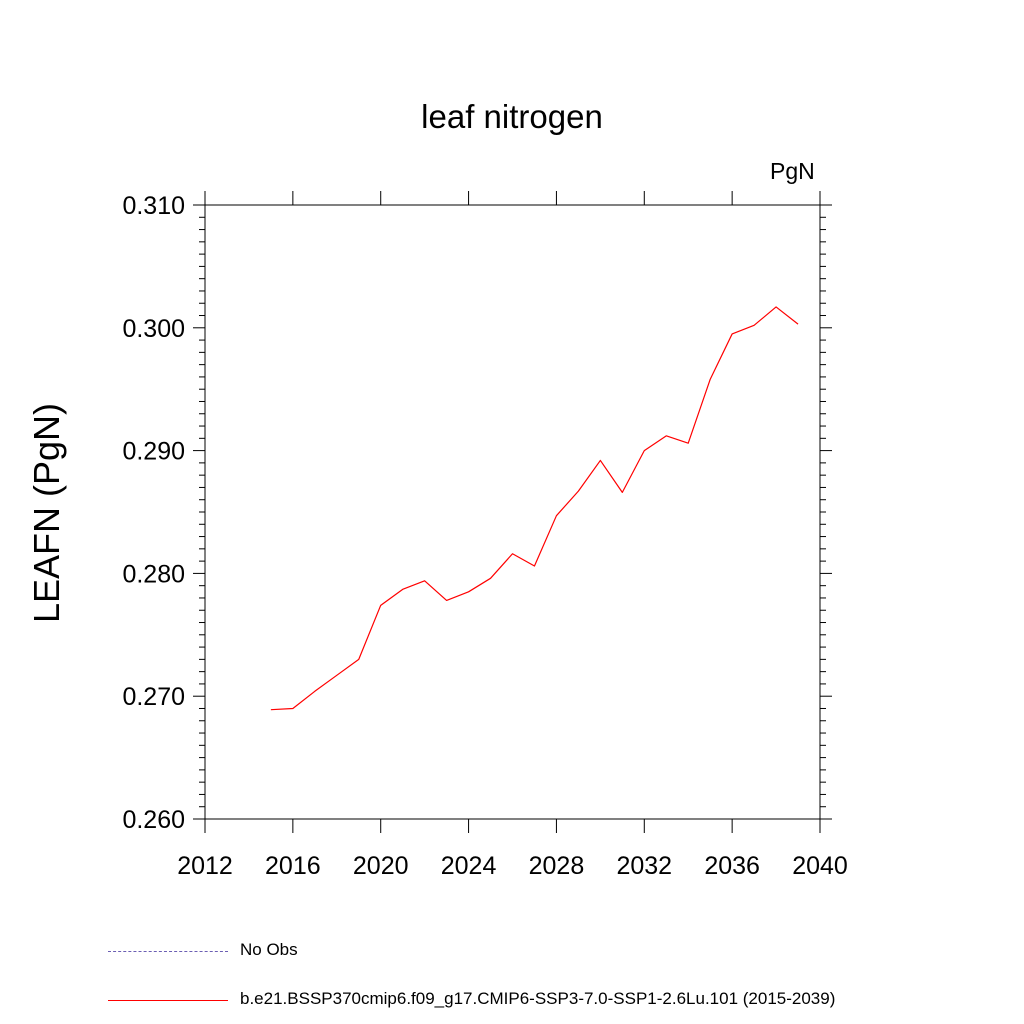 The image size is (1024, 1024). Describe the element at coordinates (792, 171) in the screenshot. I see `units-label: PgN` at that location.